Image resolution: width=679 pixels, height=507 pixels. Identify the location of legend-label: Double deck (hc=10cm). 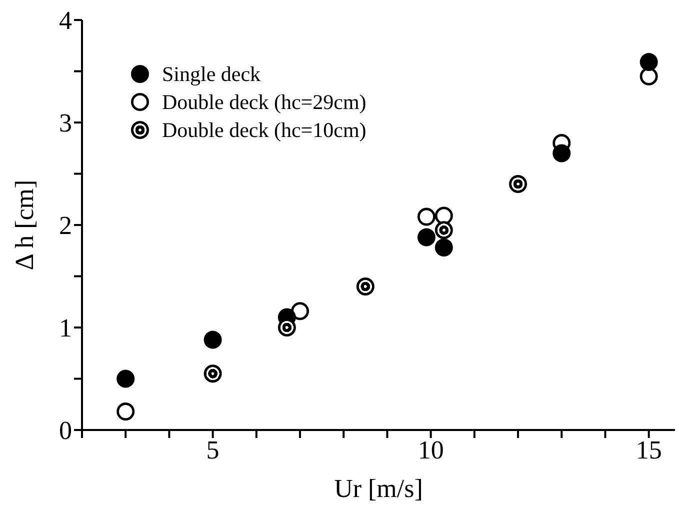
(264, 130).